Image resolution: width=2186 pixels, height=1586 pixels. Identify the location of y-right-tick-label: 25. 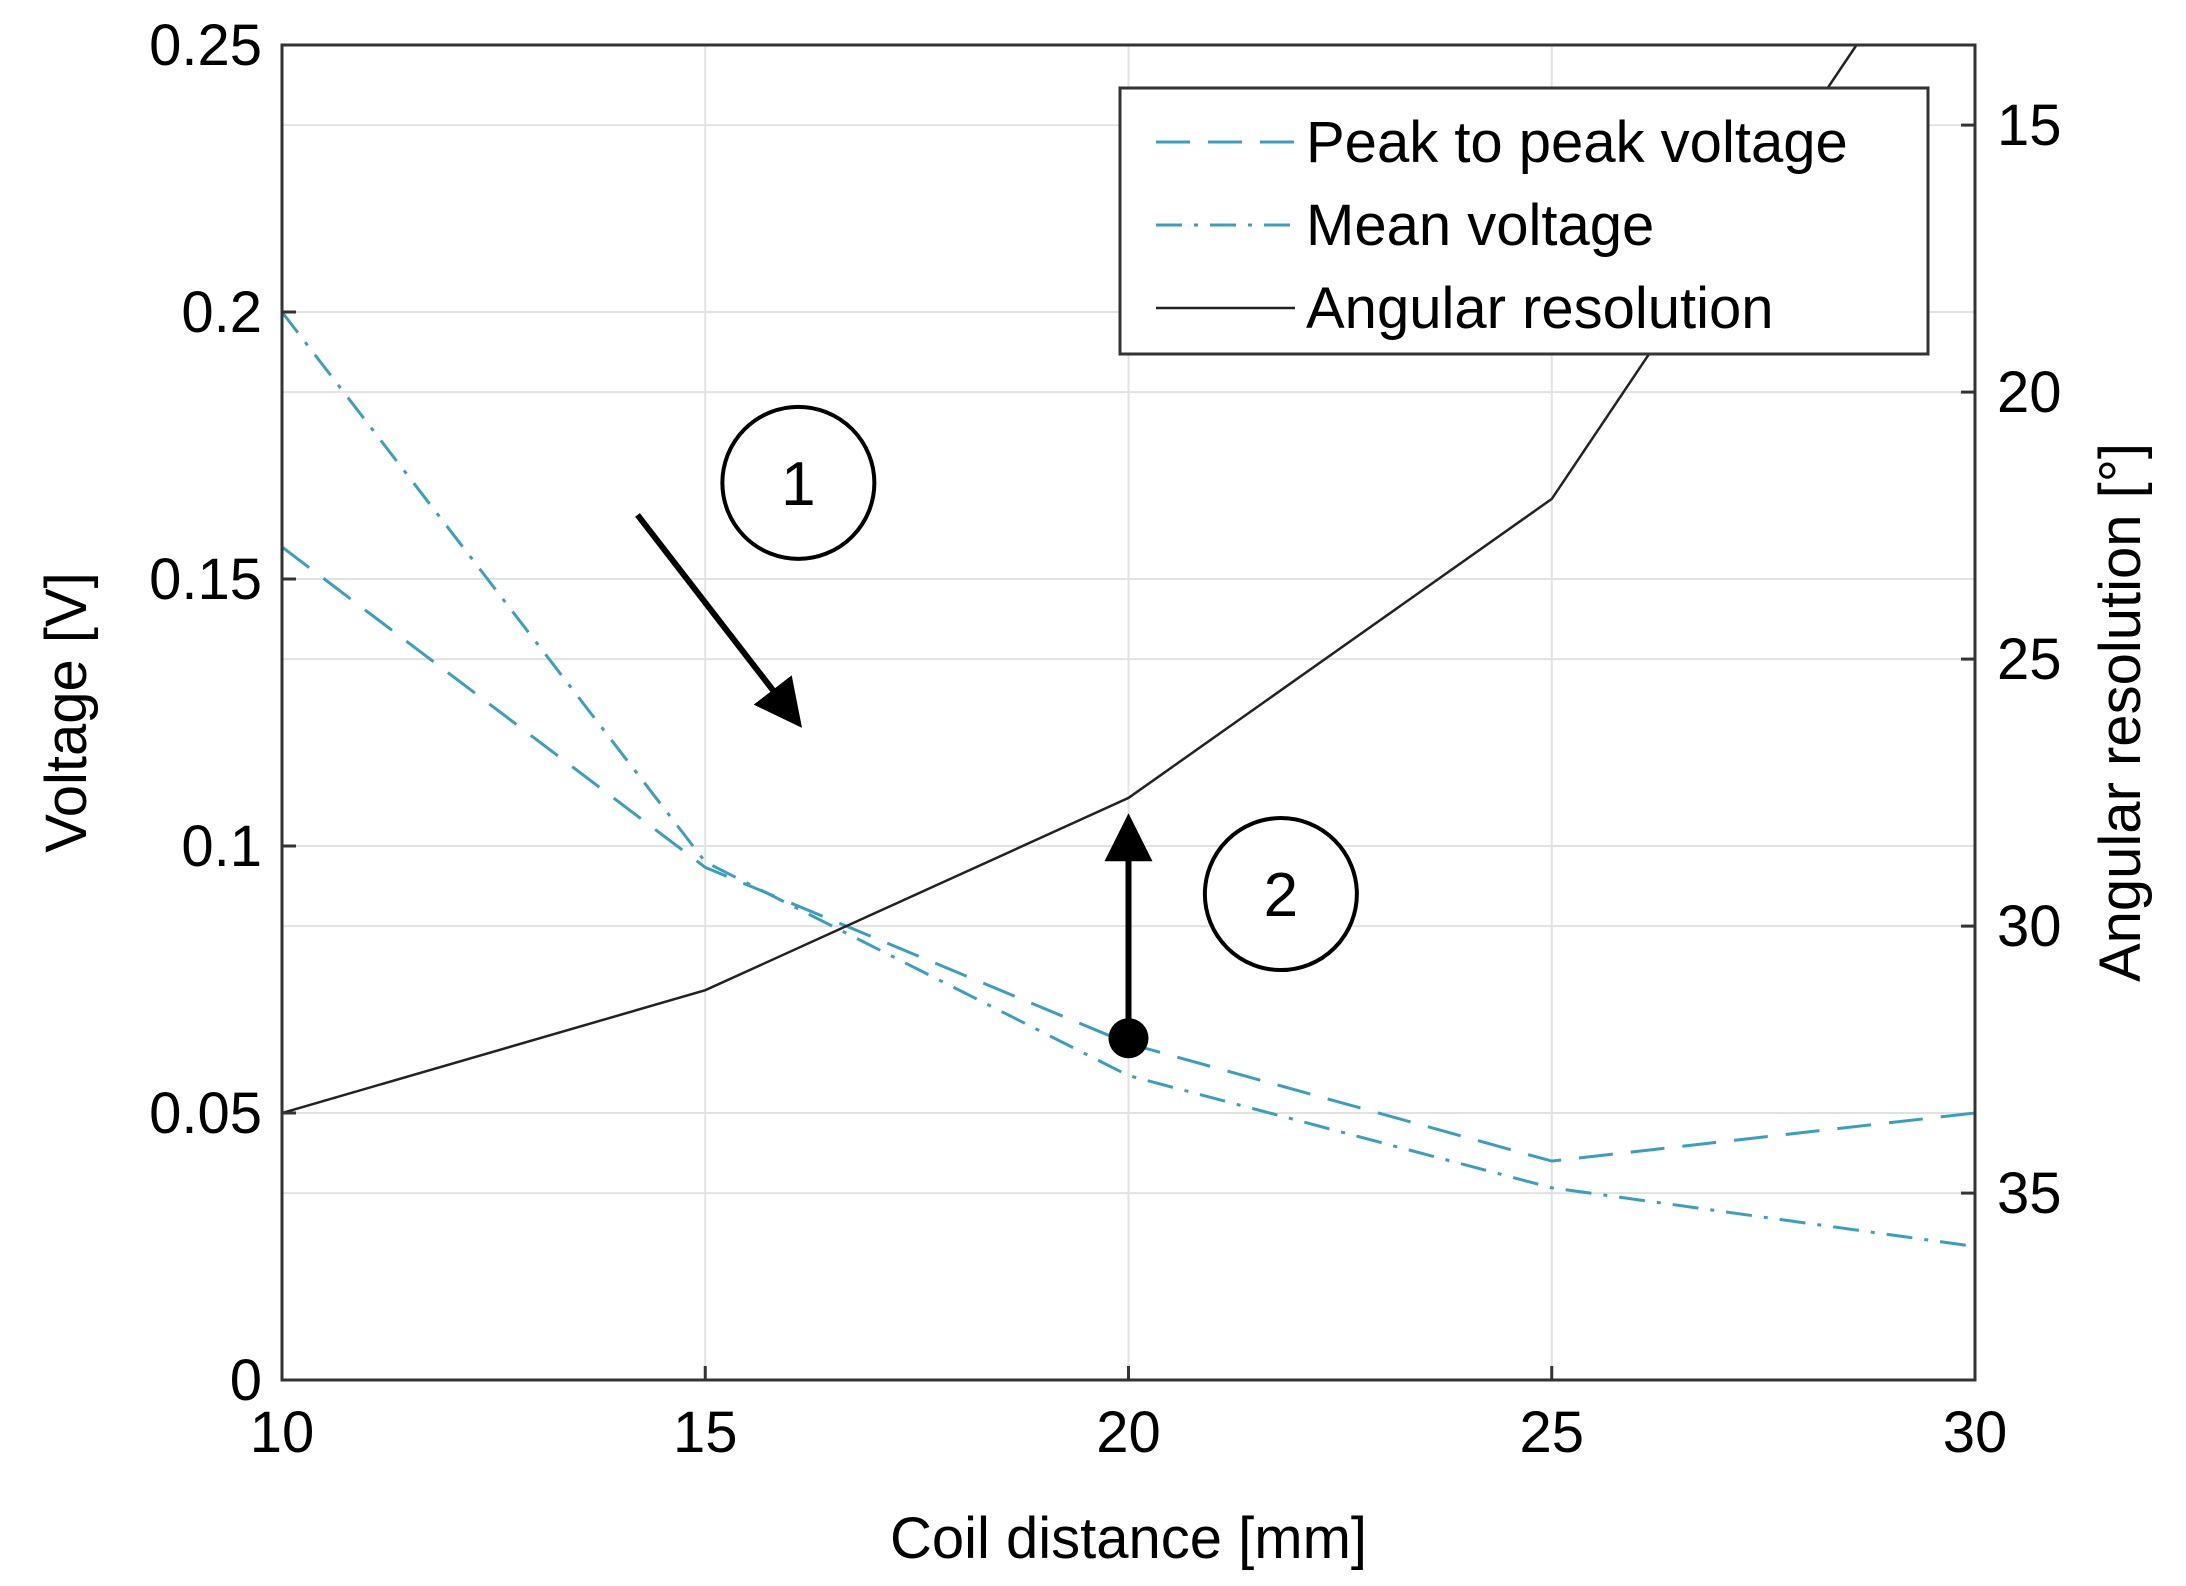
(2029, 659).